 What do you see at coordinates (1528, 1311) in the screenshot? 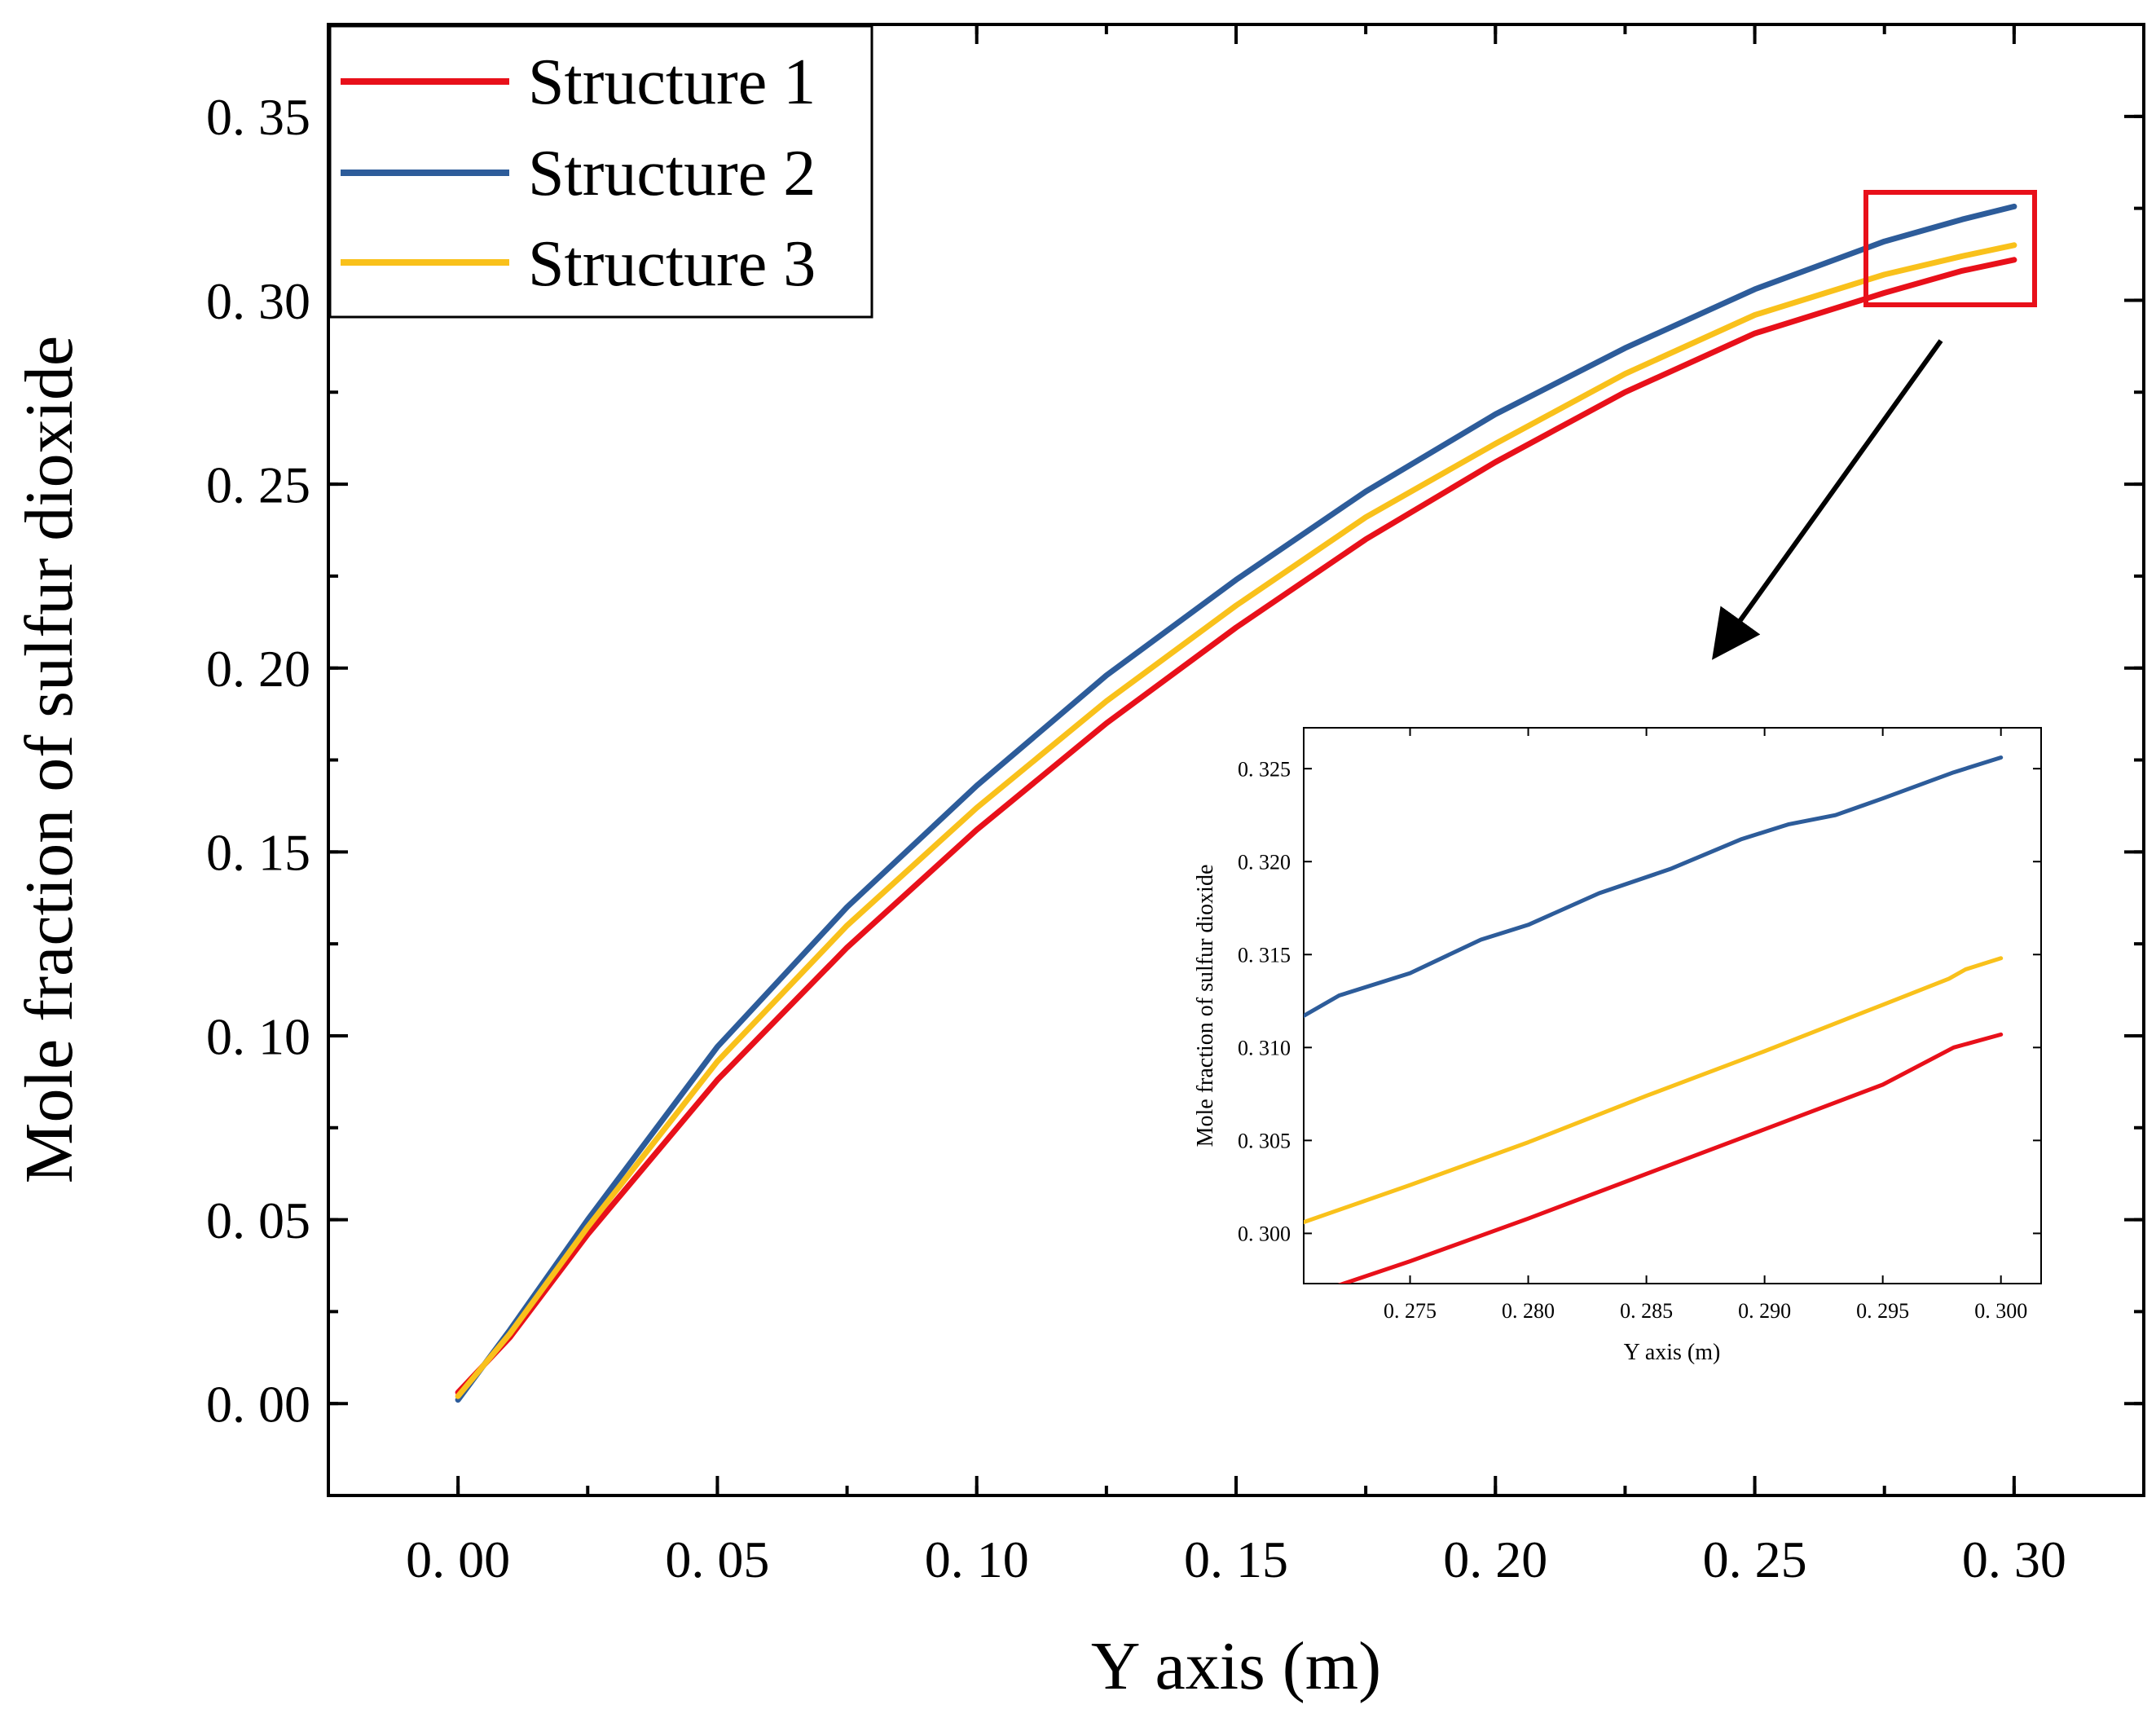
I see `inset-x-tick-label: 0. 280` at bounding box center [1528, 1311].